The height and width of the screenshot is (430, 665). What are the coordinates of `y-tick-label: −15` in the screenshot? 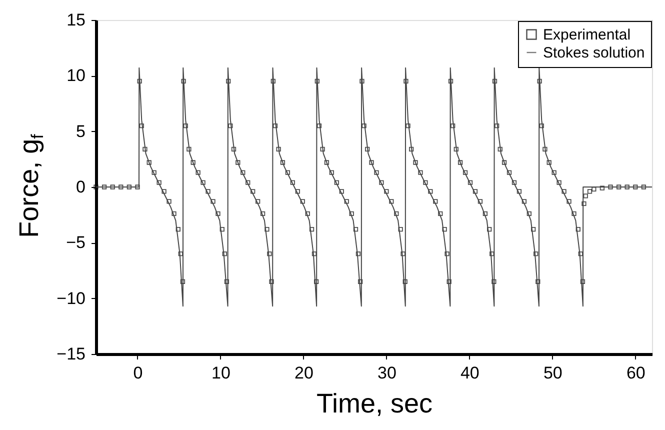 It's located at (71, 354).